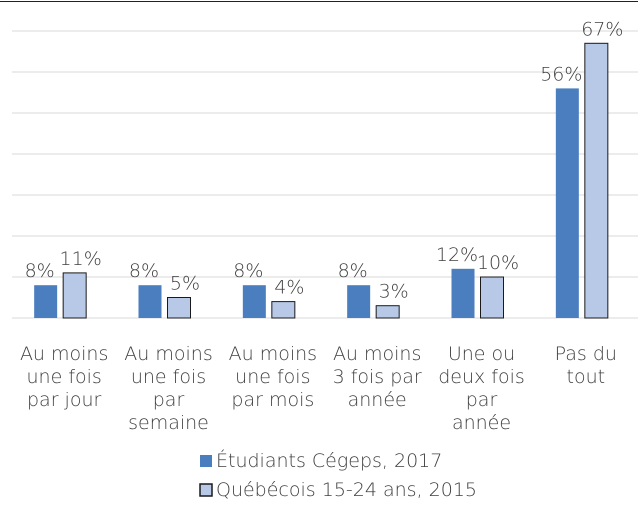  What do you see at coordinates (346, 490) in the screenshot?
I see `legend-label: Québécois 15-24 ans, 2015` at bounding box center [346, 490].